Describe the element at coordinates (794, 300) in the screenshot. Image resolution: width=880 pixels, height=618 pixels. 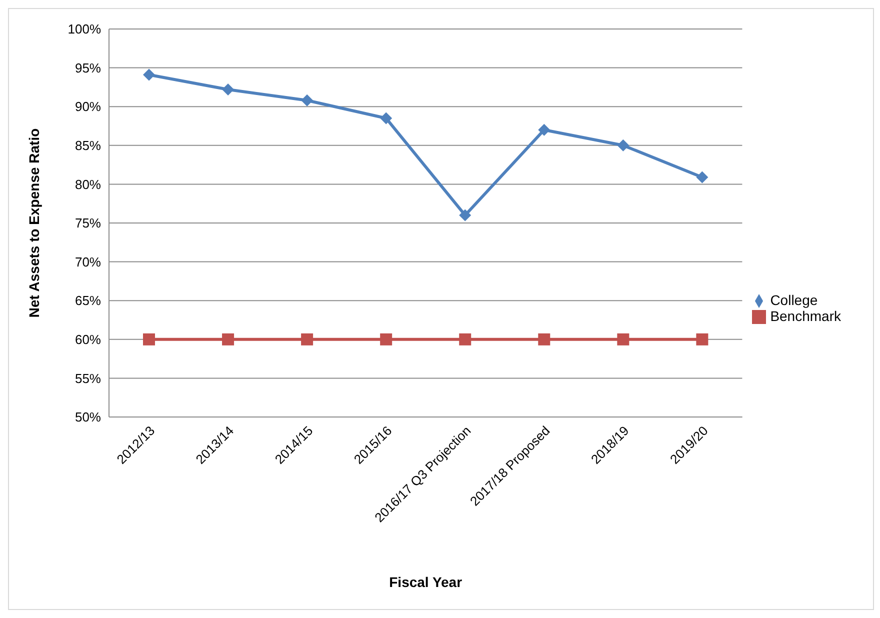
I see `legend-label: College` at that location.